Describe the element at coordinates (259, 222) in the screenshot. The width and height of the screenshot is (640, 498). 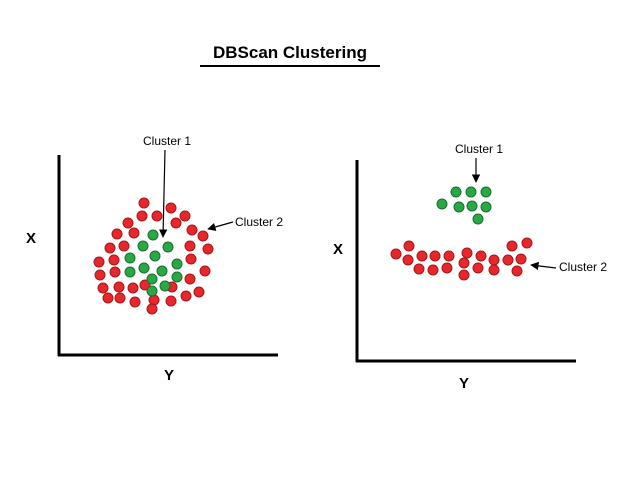
I see `left-cluster2-label: Cluster 2` at that location.